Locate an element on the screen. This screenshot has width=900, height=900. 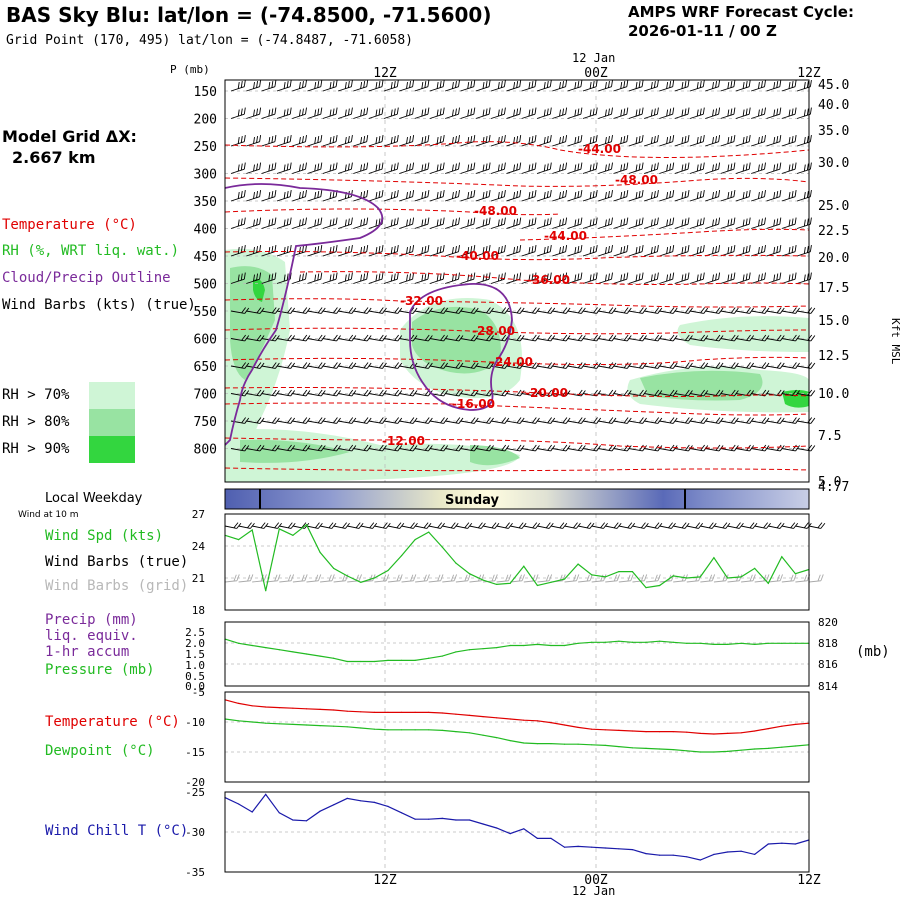
legend-temperature: Temperature (°C) is located at coordinates (69, 225).